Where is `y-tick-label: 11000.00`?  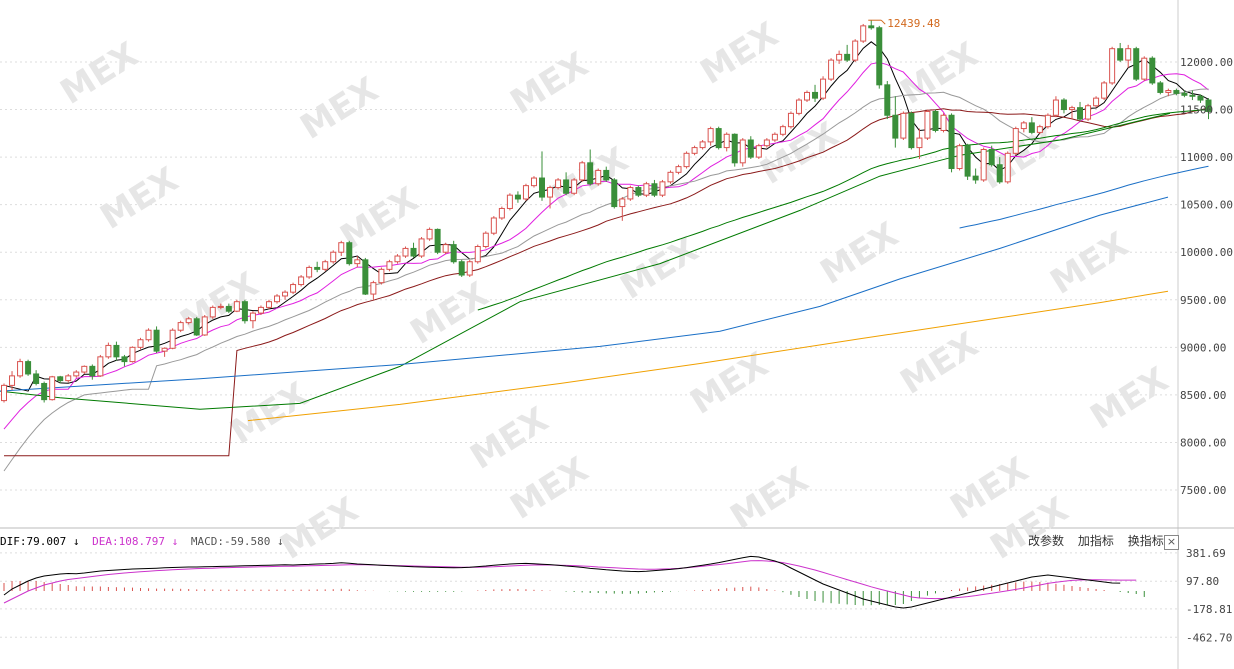
y-tick-label: 11000.00 is located at coordinates (1206, 157).